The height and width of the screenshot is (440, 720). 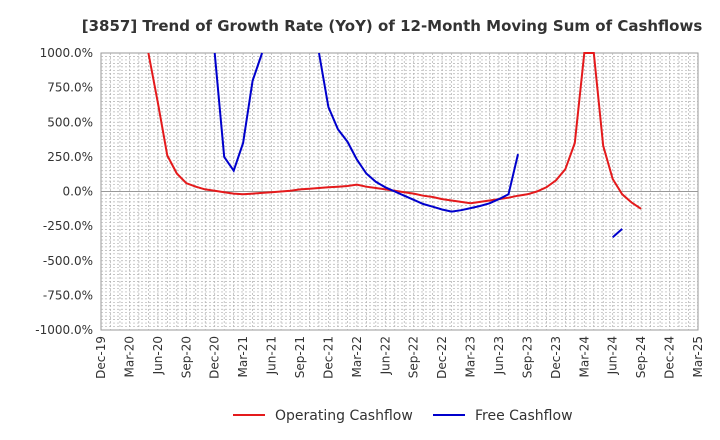 What do you see at coordinates (70, 88) in the screenshot?
I see `y-tick-label: 750.0%` at bounding box center [70, 88].